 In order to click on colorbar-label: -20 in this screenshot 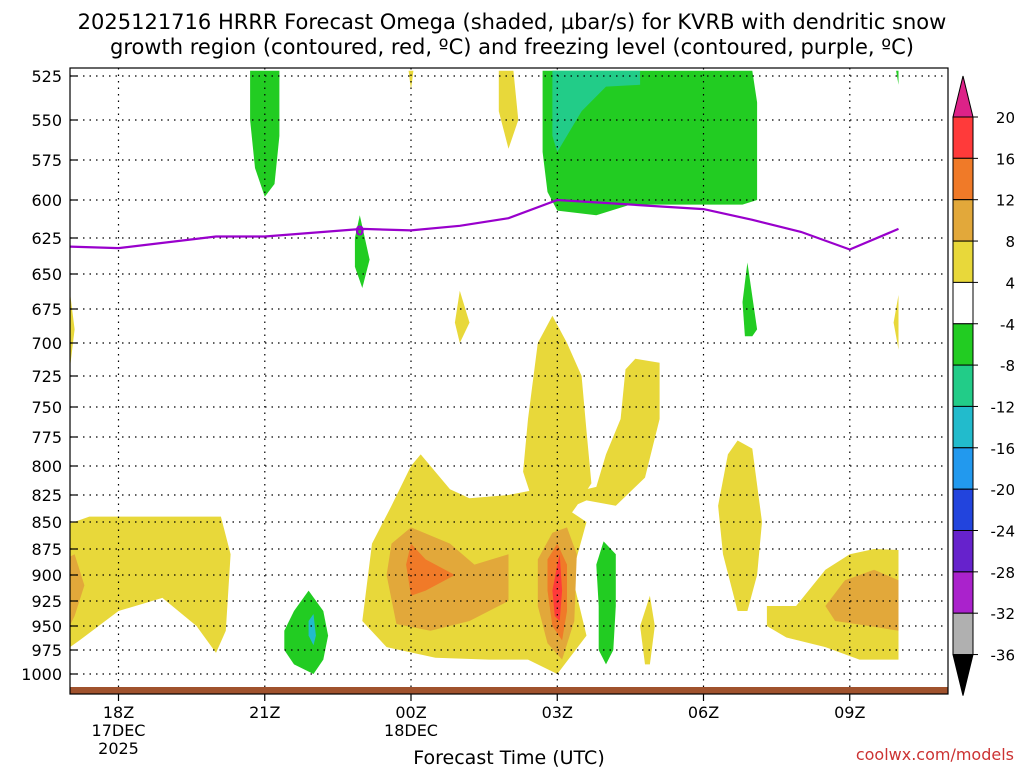, I will do `click(1003, 490)`.